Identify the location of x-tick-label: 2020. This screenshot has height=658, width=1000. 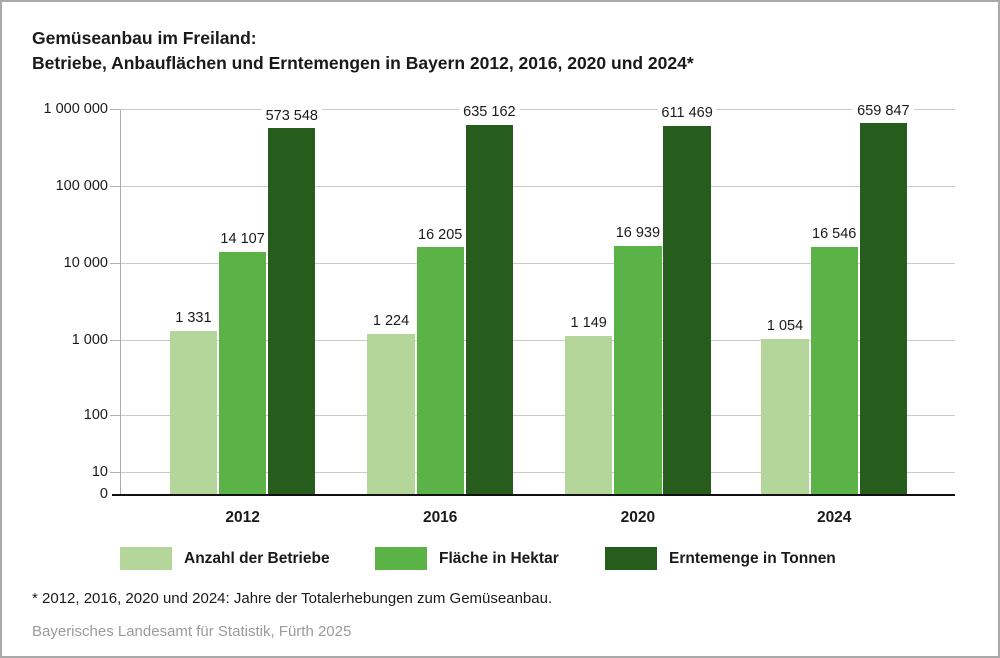
(638, 517).